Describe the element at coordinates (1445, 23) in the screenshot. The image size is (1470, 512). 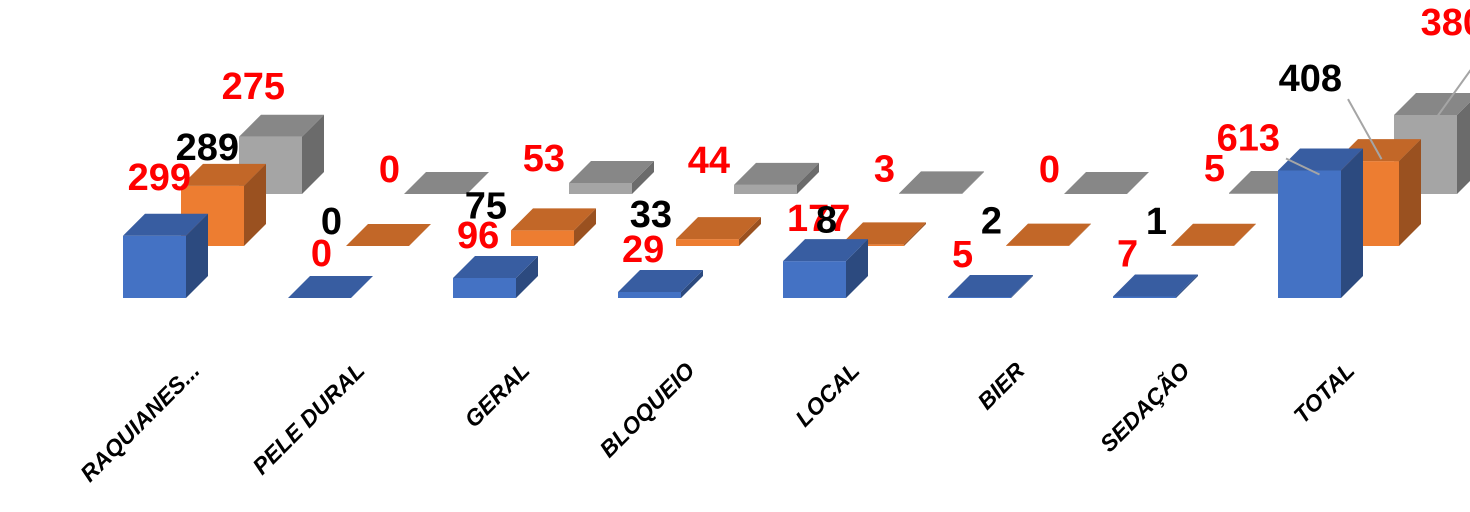
I see `data-label-s3-8: 380` at that location.